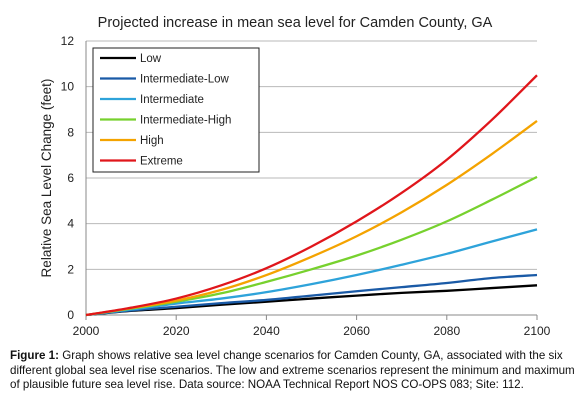 The image size is (580, 417). Describe the element at coordinates (68, 41) in the screenshot. I see `y-tick-label: 12` at that location.